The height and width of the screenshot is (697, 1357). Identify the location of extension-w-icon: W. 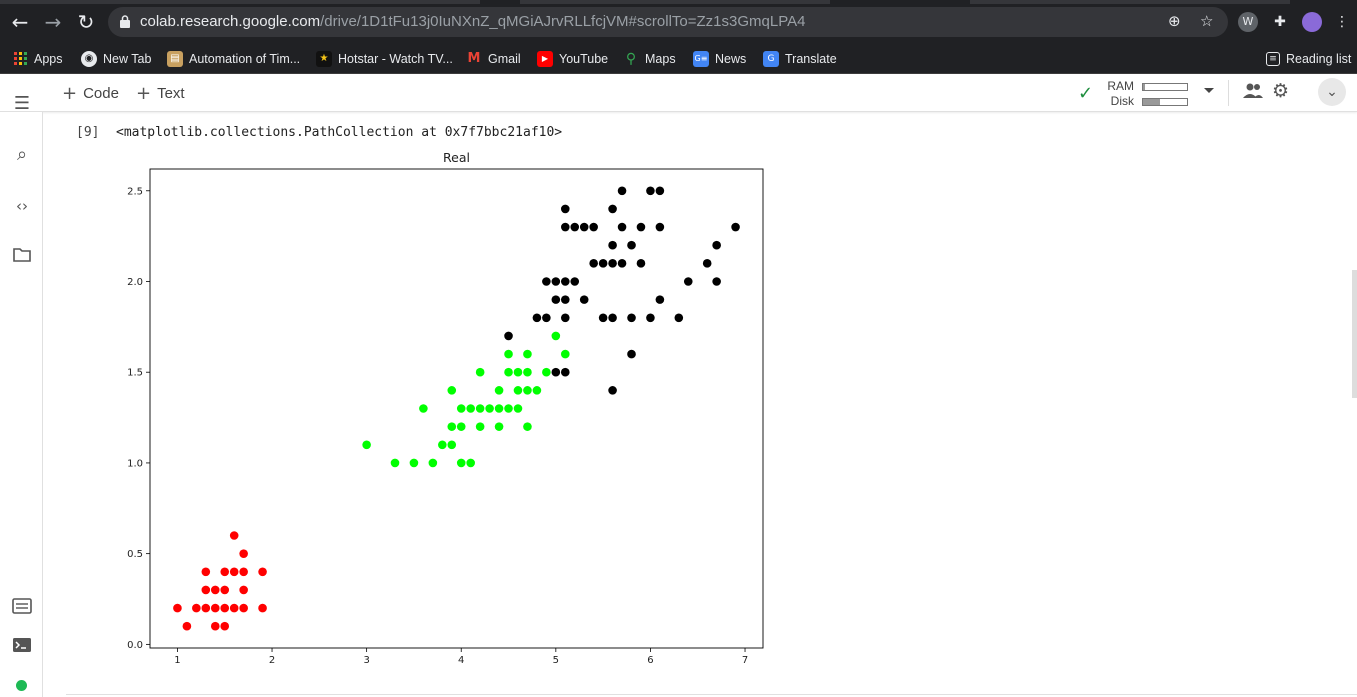
(1248, 22).